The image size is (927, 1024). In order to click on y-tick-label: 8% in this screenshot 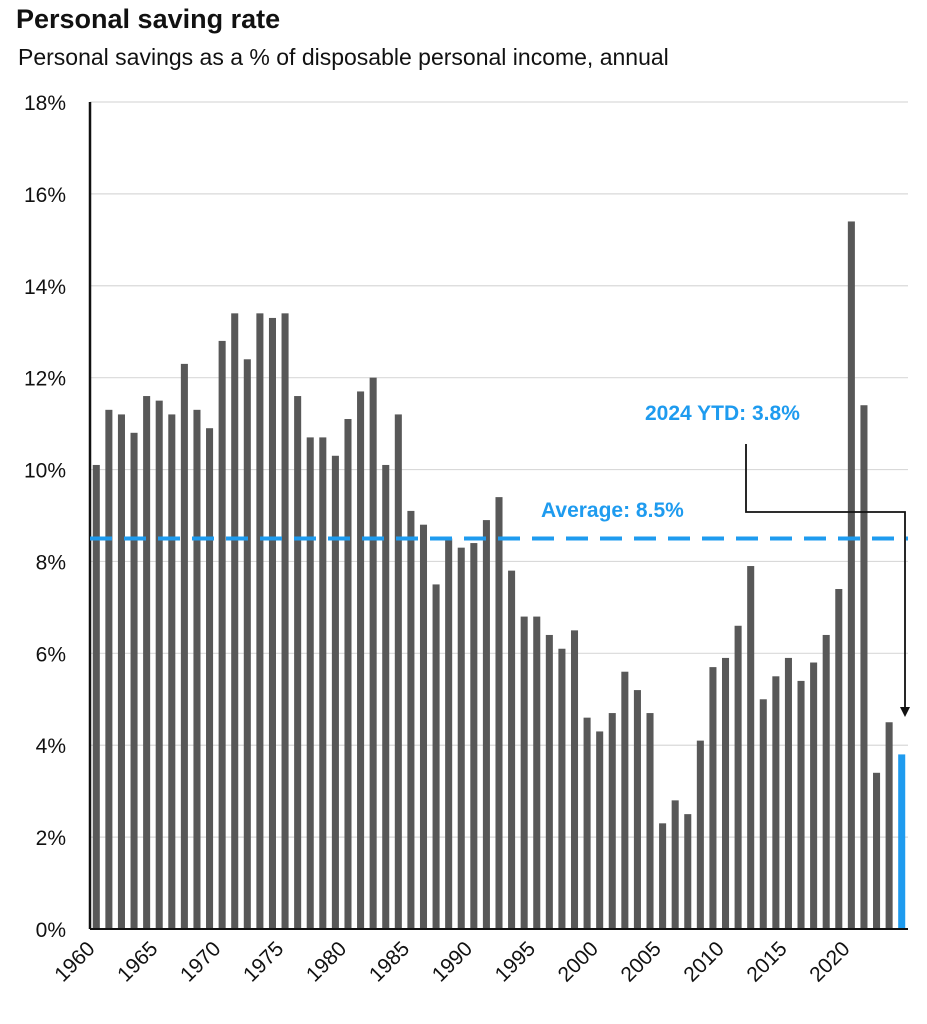, I will do `click(51, 562)`.